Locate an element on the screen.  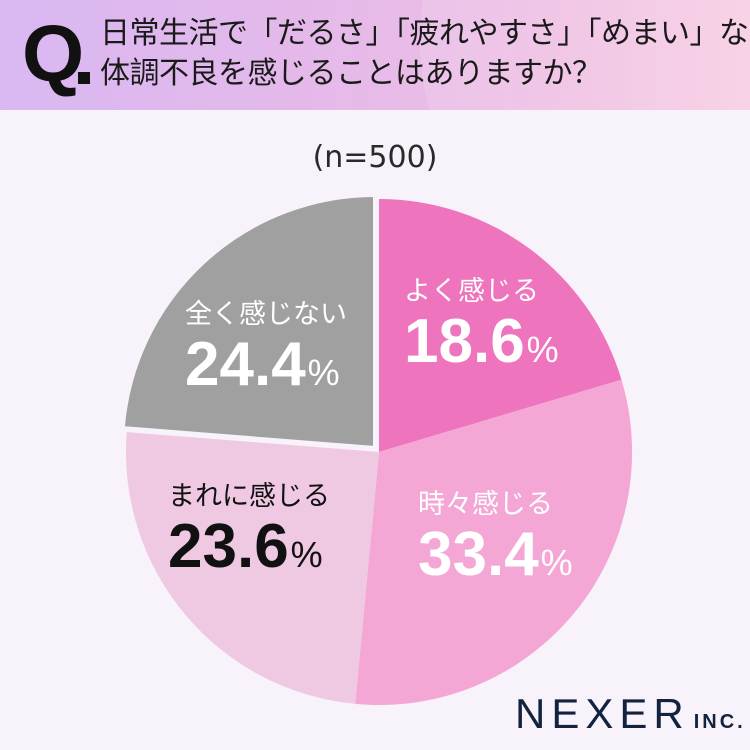
label-rarely-value: 23.6% is located at coordinates (249, 551).